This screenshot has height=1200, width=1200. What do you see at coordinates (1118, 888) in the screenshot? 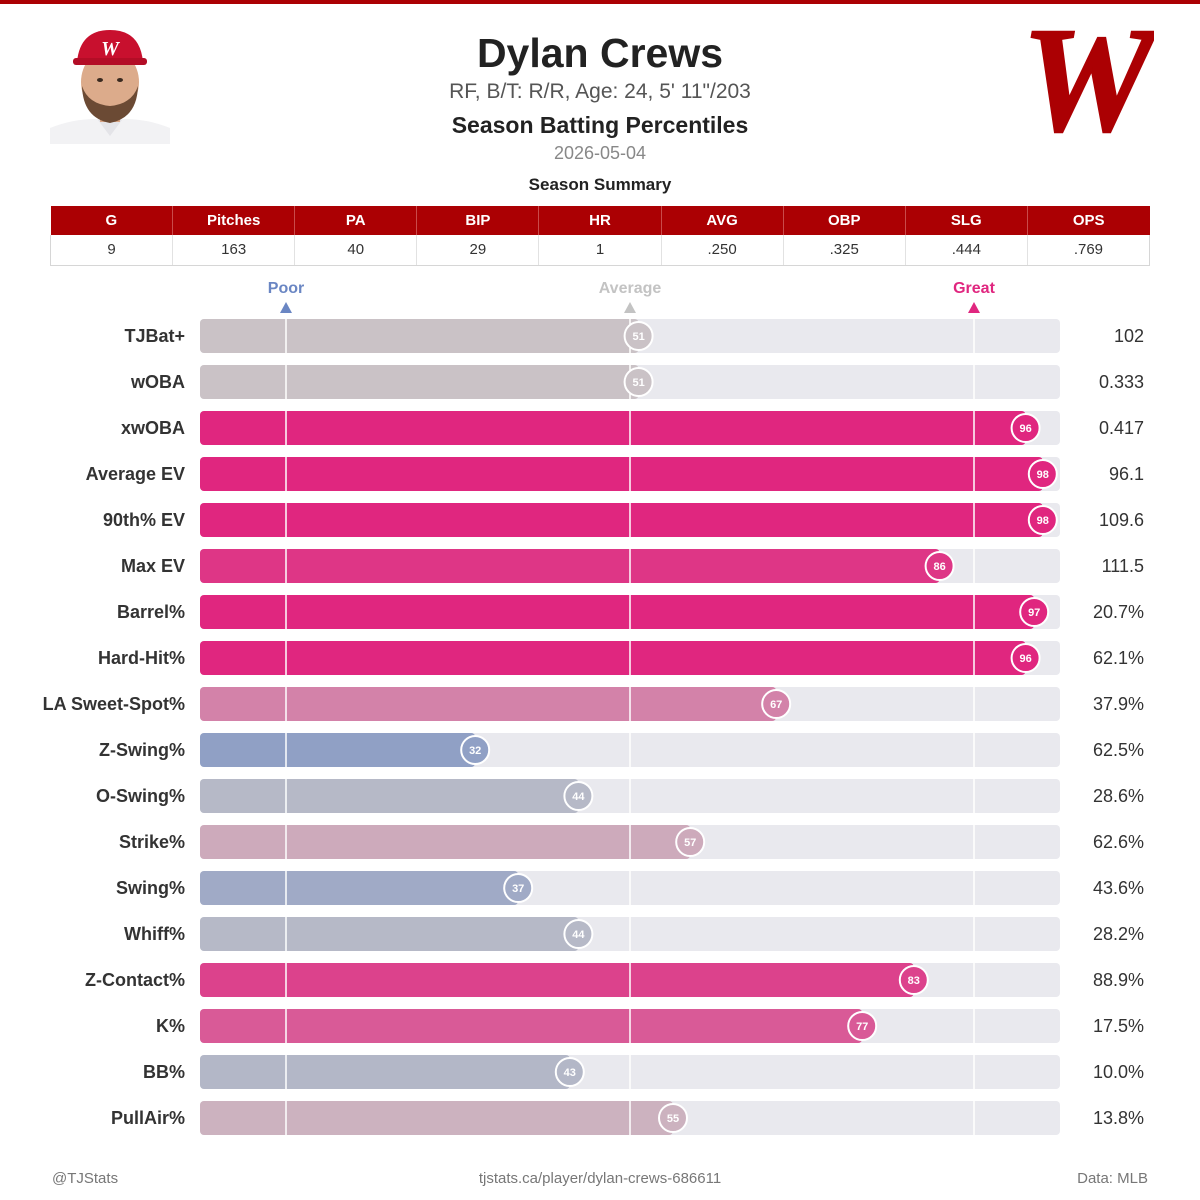
I see `metric-value-swing: 43.6%` at bounding box center [1118, 888].